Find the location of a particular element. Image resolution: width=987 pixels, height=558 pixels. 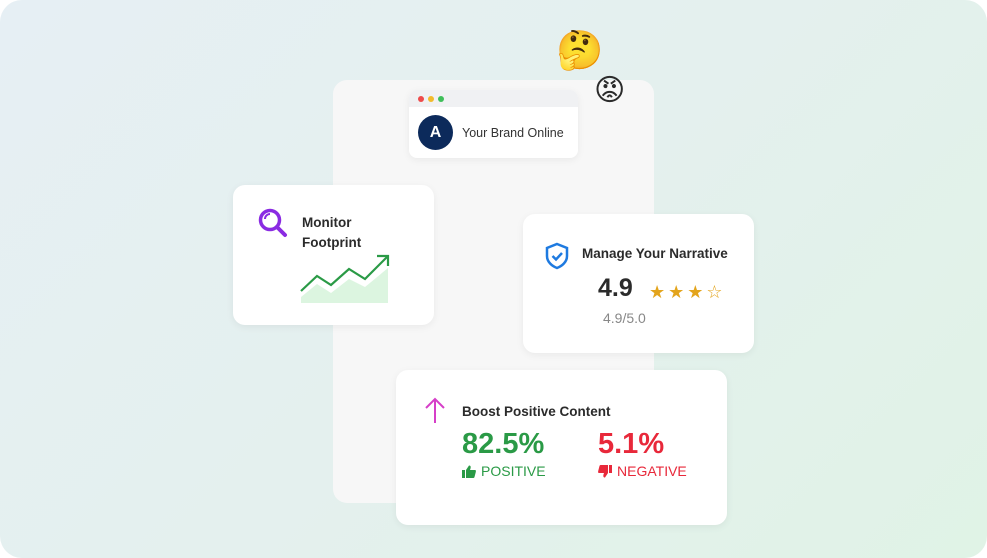

shield-check-icon is located at coordinates (557, 256).